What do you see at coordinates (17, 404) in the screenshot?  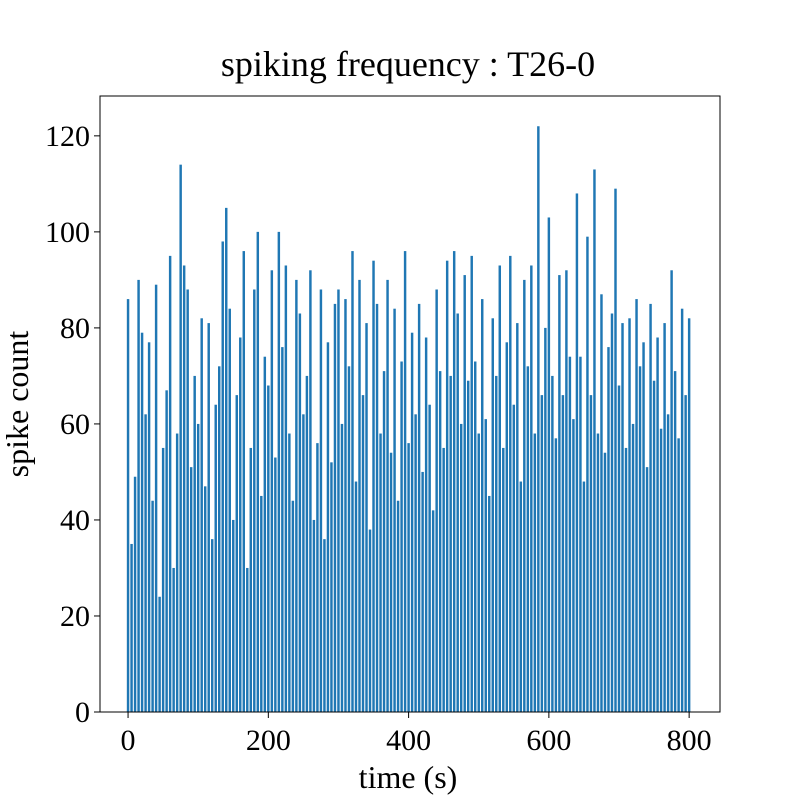 I see `y-axis-label: spike count` at bounding box center [17, 404].